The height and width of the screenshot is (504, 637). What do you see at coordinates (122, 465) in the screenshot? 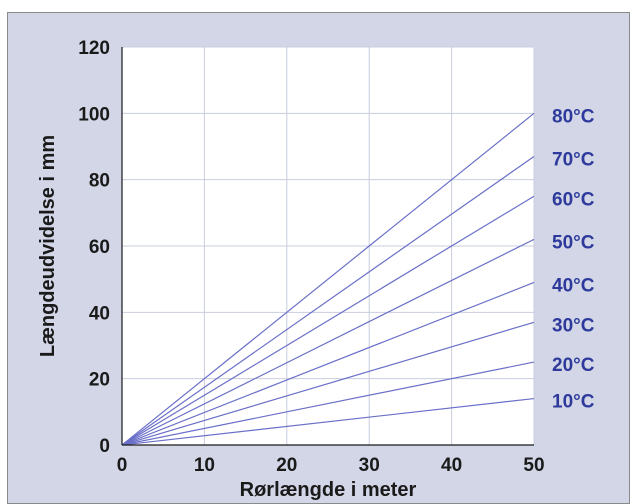
I see `x-tick-label: 0` at bounding box center [122, 465].